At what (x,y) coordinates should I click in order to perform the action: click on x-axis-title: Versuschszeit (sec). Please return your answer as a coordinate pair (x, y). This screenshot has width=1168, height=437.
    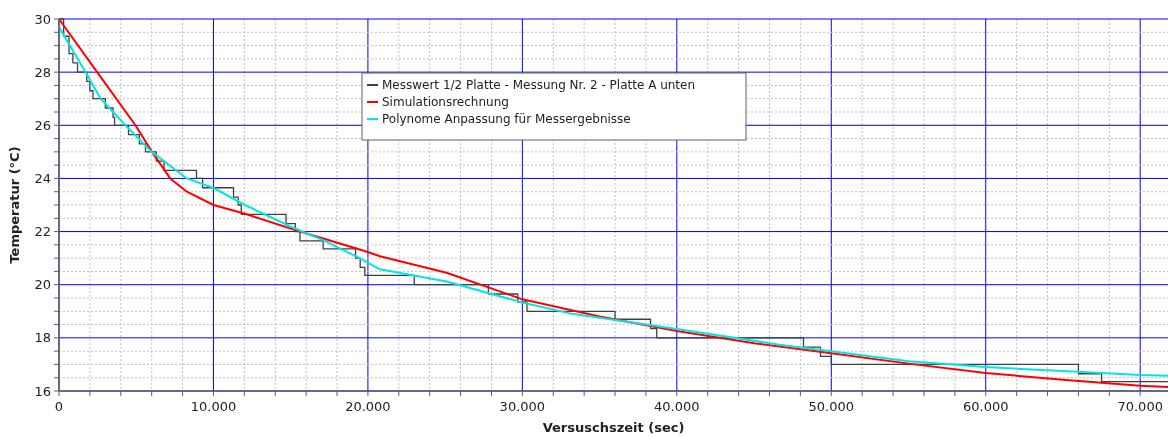
    Looking at the image, I should click on (613, 427).